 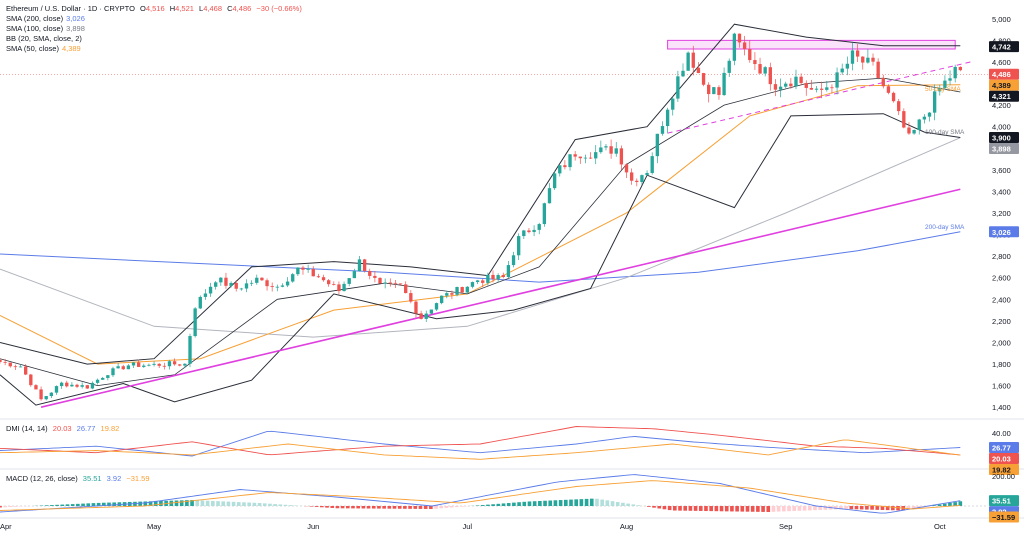 What do you see at coordinates (42, 478) in the screenshot?
I see `macd-label: MACD (12, 26, close)` at bounding box center [42, 478].